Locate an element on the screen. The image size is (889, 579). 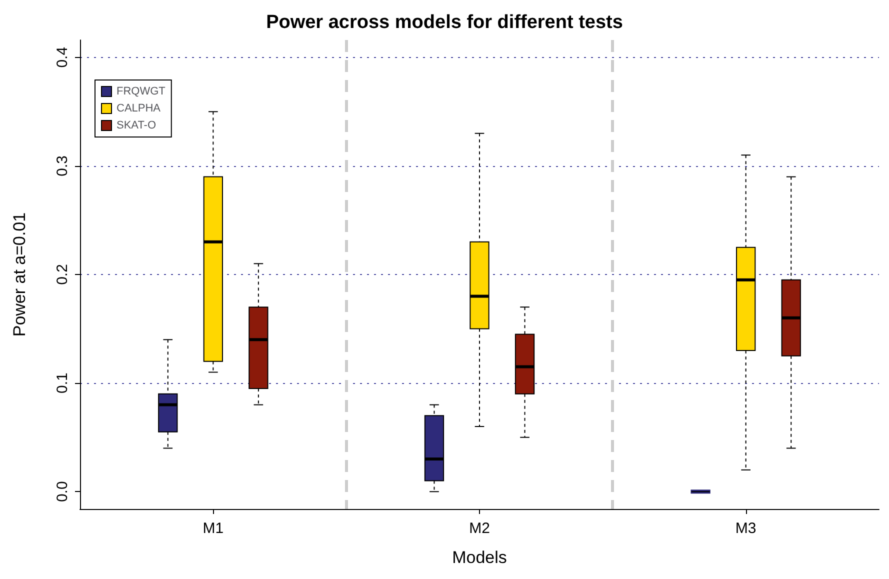
legend-label: SKAT-O is located at coordinates (136, 126).